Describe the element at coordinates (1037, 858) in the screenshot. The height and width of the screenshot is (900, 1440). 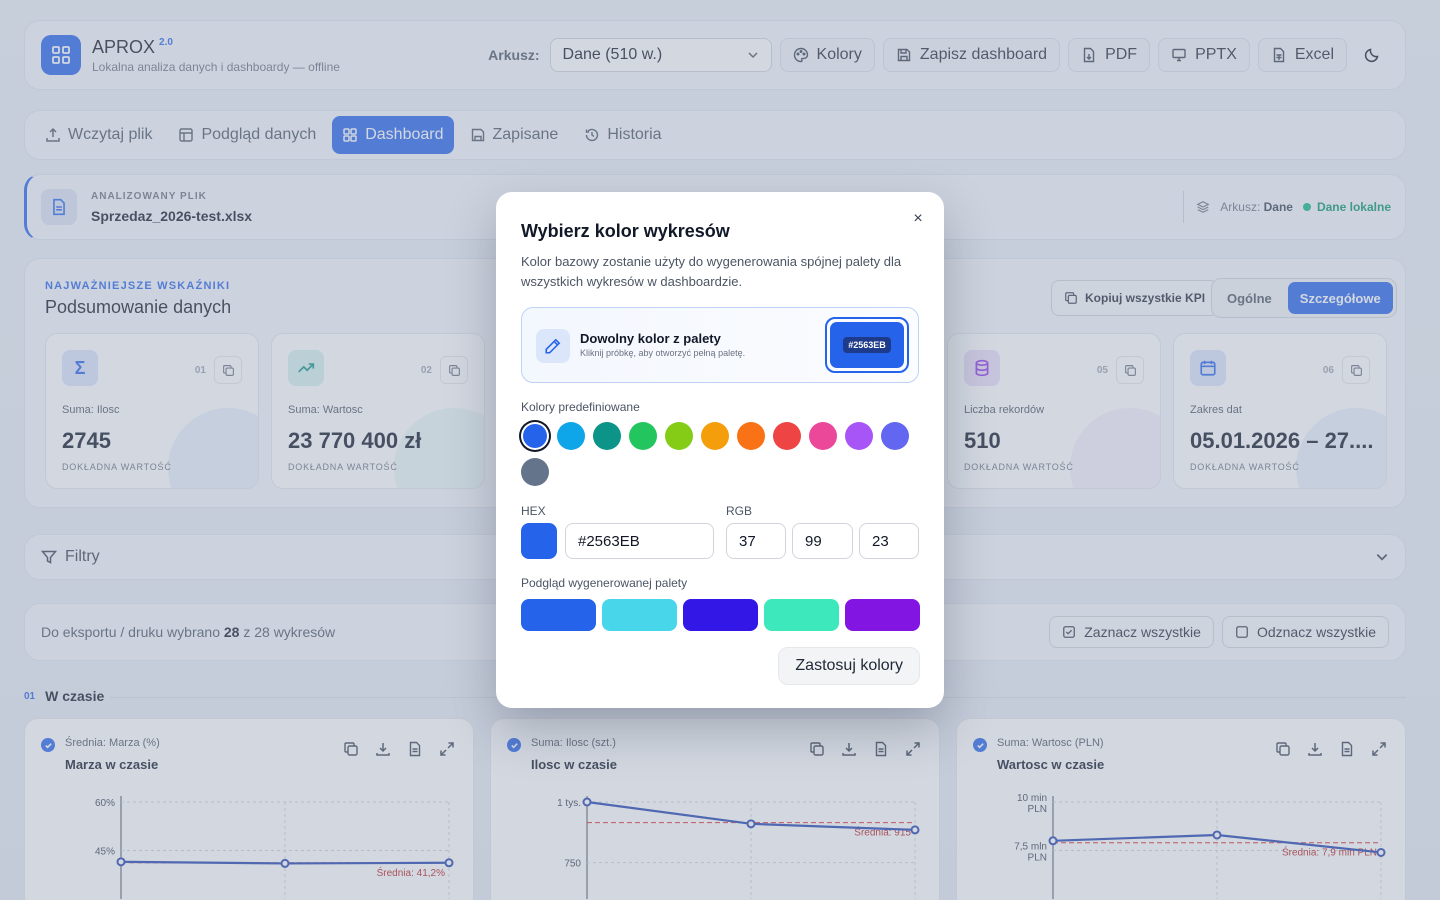
I see `y-tick-line: PLN` at that location.